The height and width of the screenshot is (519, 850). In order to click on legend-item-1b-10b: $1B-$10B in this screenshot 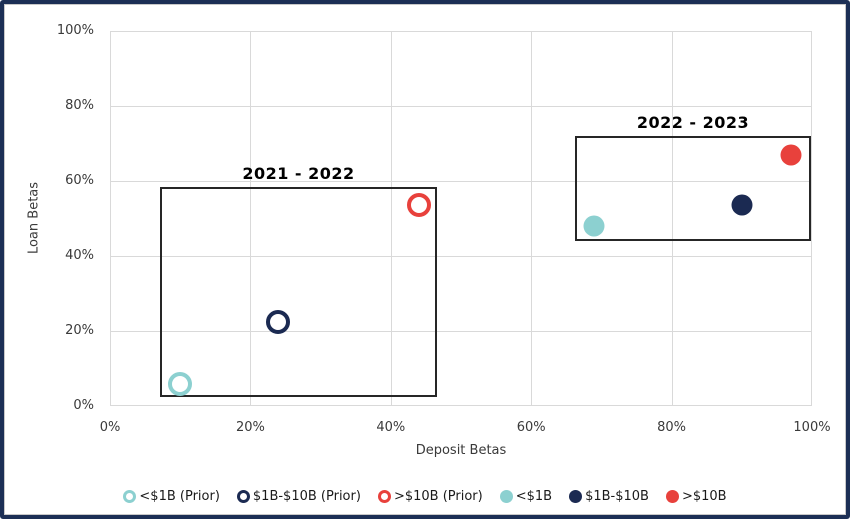, I will do `click(609, 496)`.